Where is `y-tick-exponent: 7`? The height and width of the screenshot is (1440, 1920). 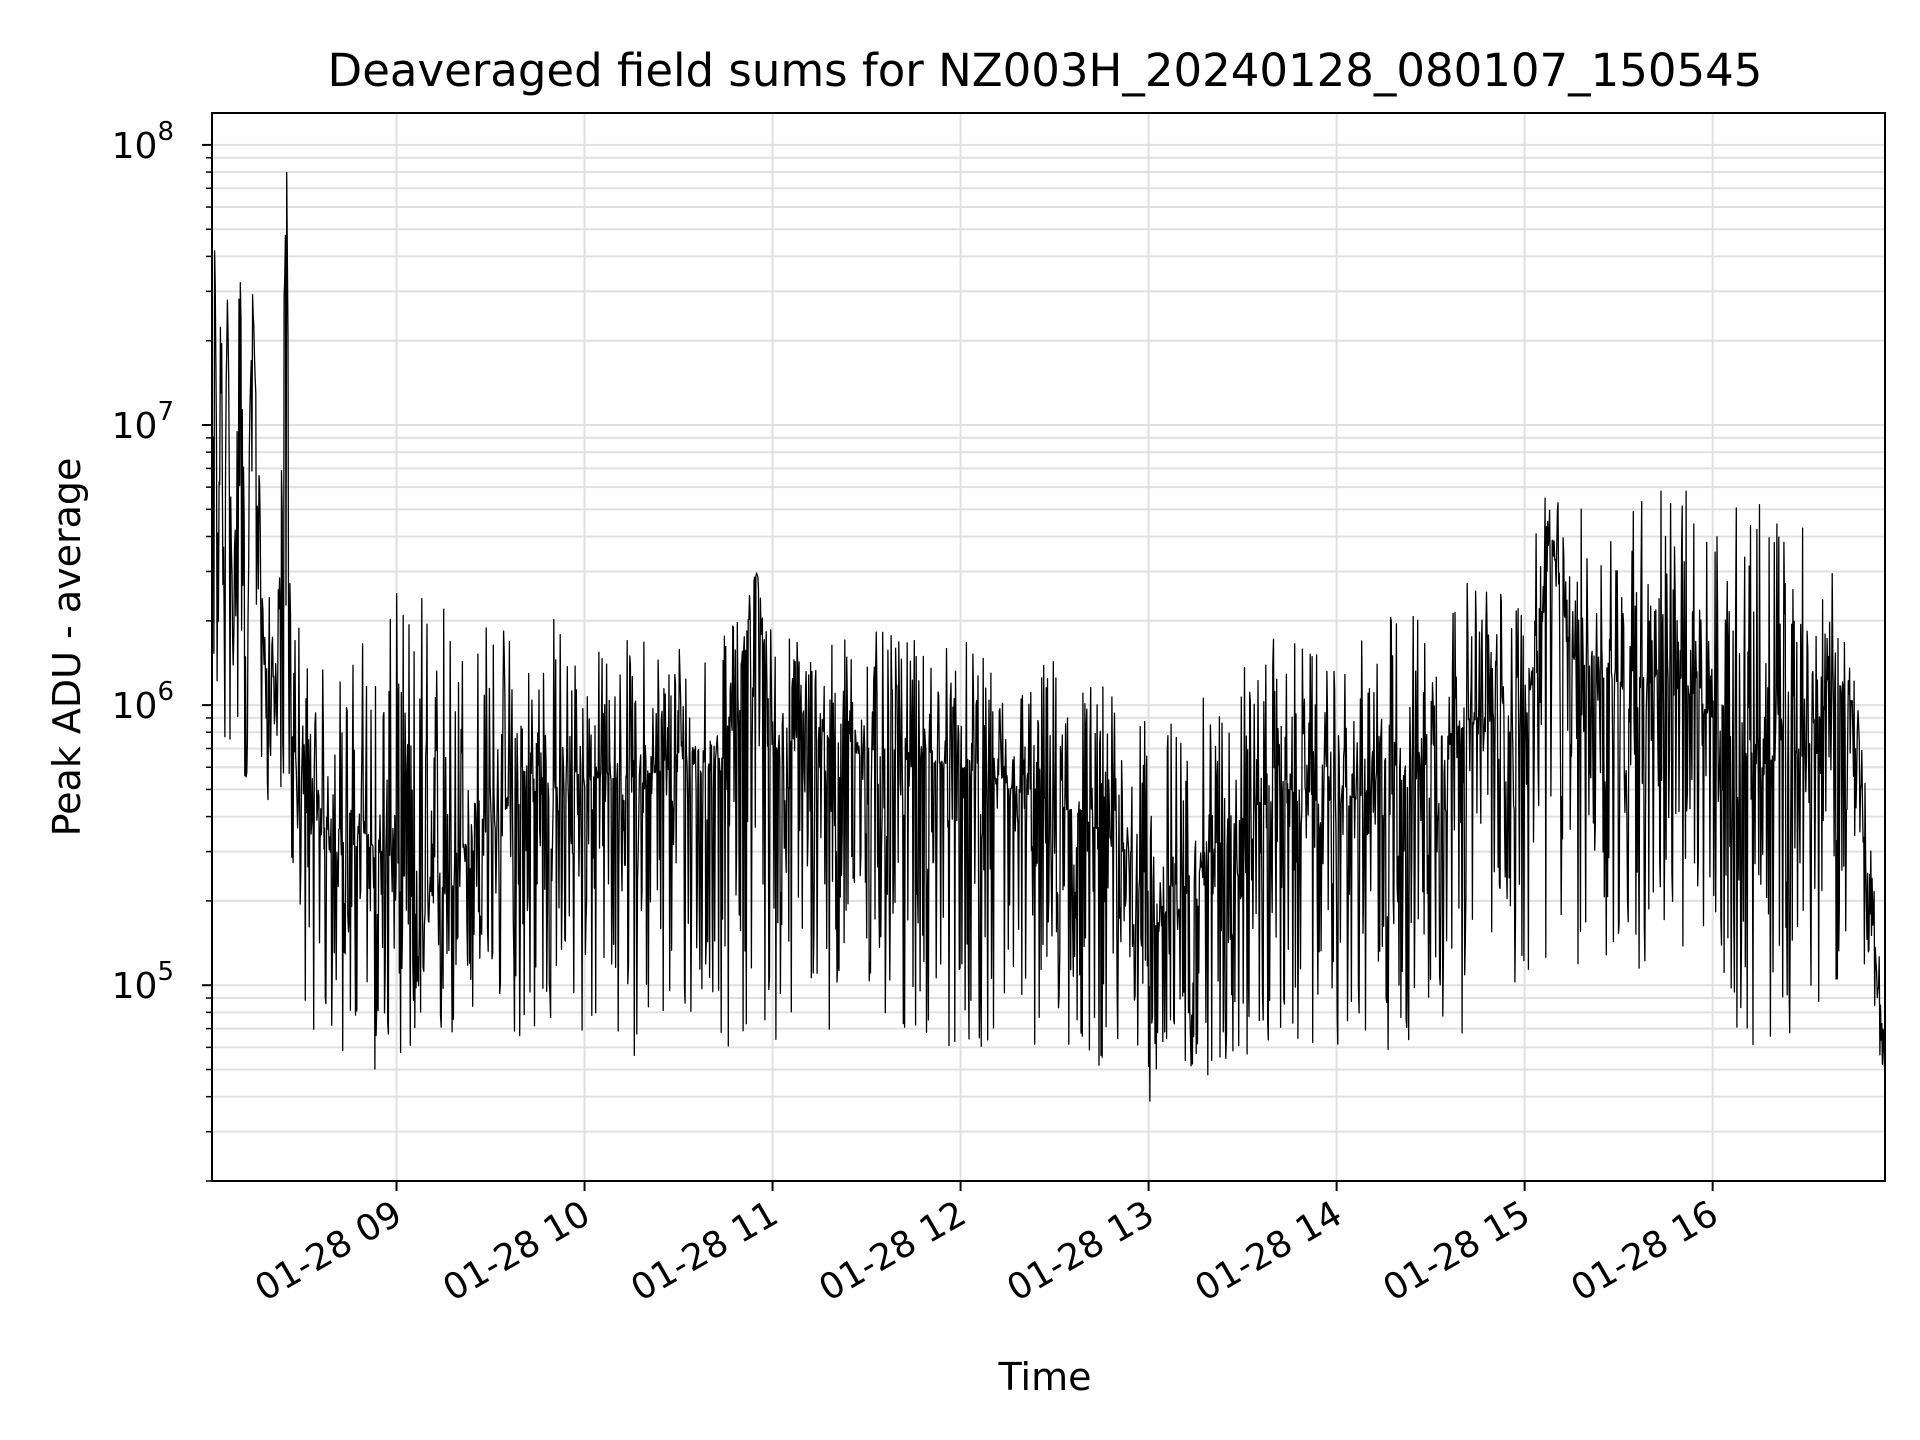 y-tick-exponent: 7 is located at coordinates (165, 412).